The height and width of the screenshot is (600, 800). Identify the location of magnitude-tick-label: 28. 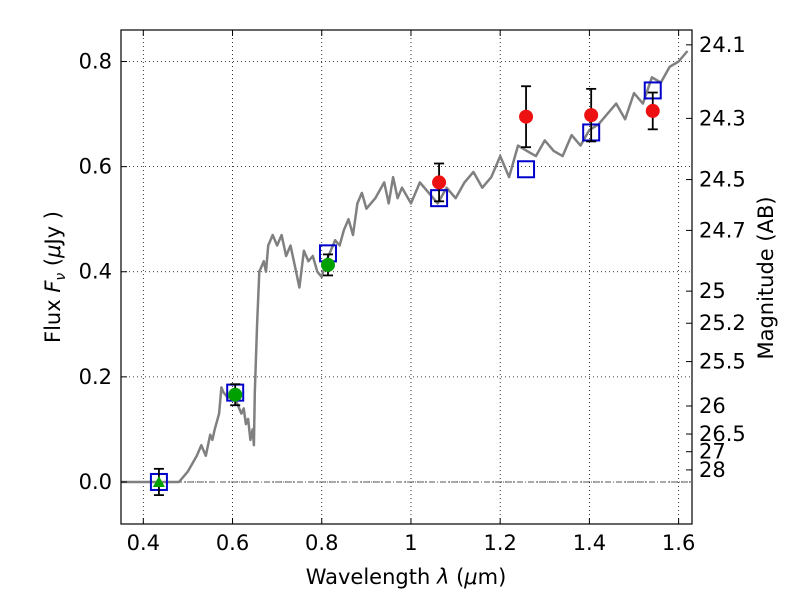
(712, 470).